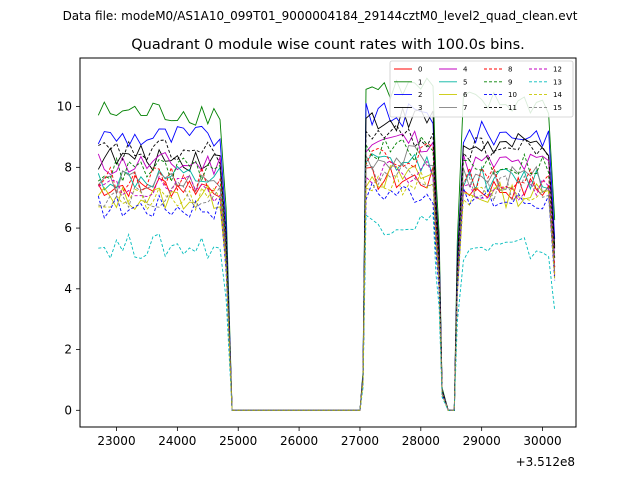 This screenshot has height=480, width=640. I want to click on x-offset-label: +3.512e8, so click(545, 462).